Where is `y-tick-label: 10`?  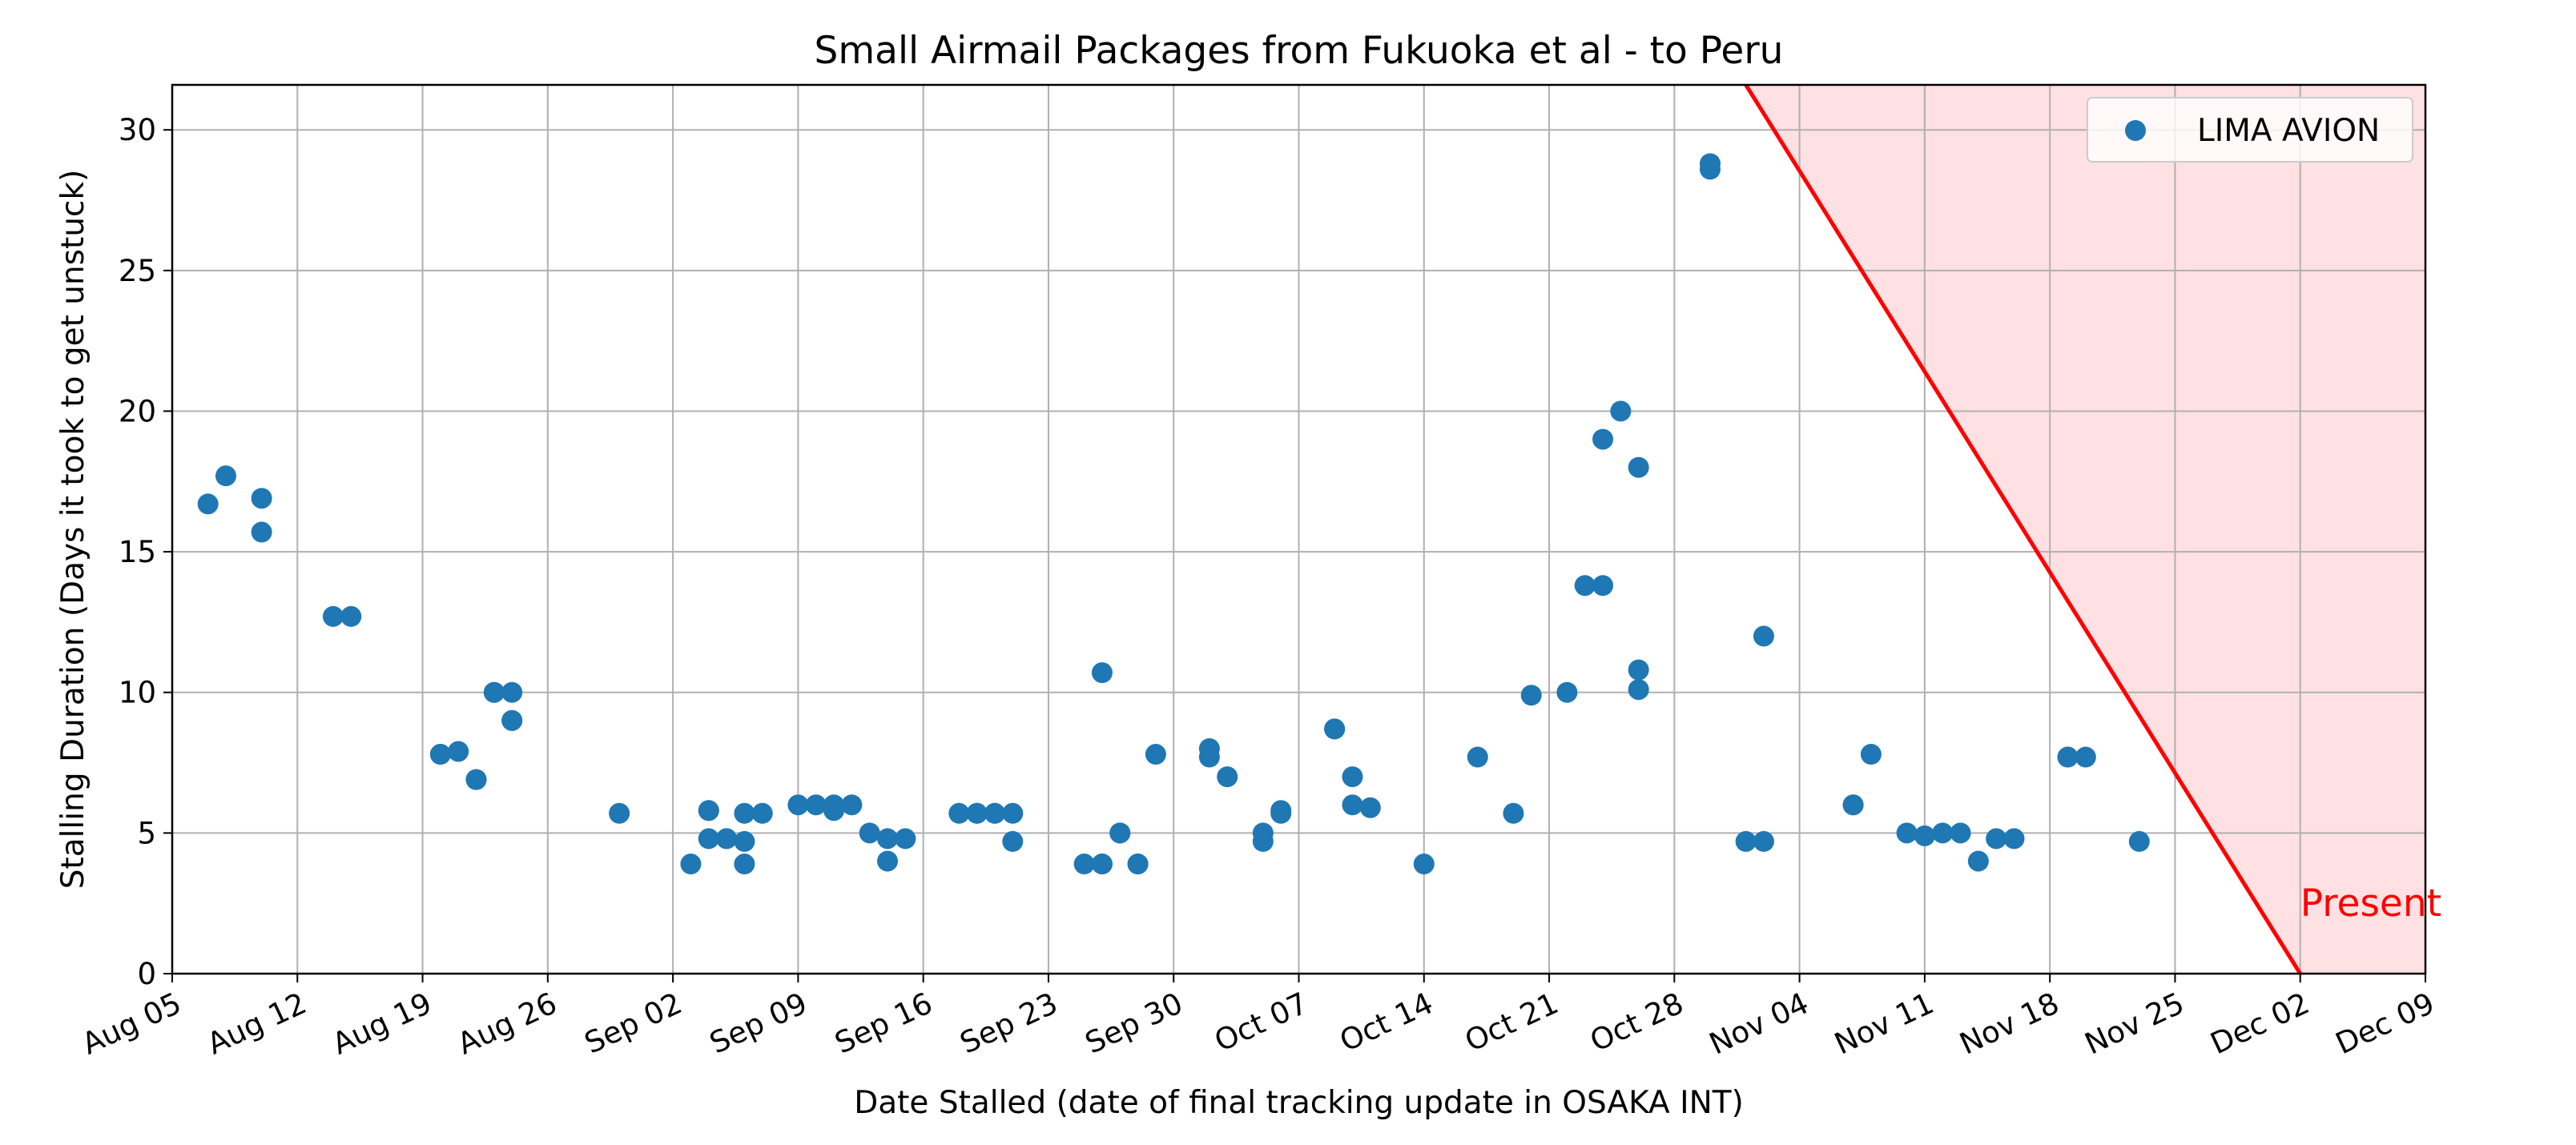 y-tick-label: 10 is located at coordinates (138, 693).